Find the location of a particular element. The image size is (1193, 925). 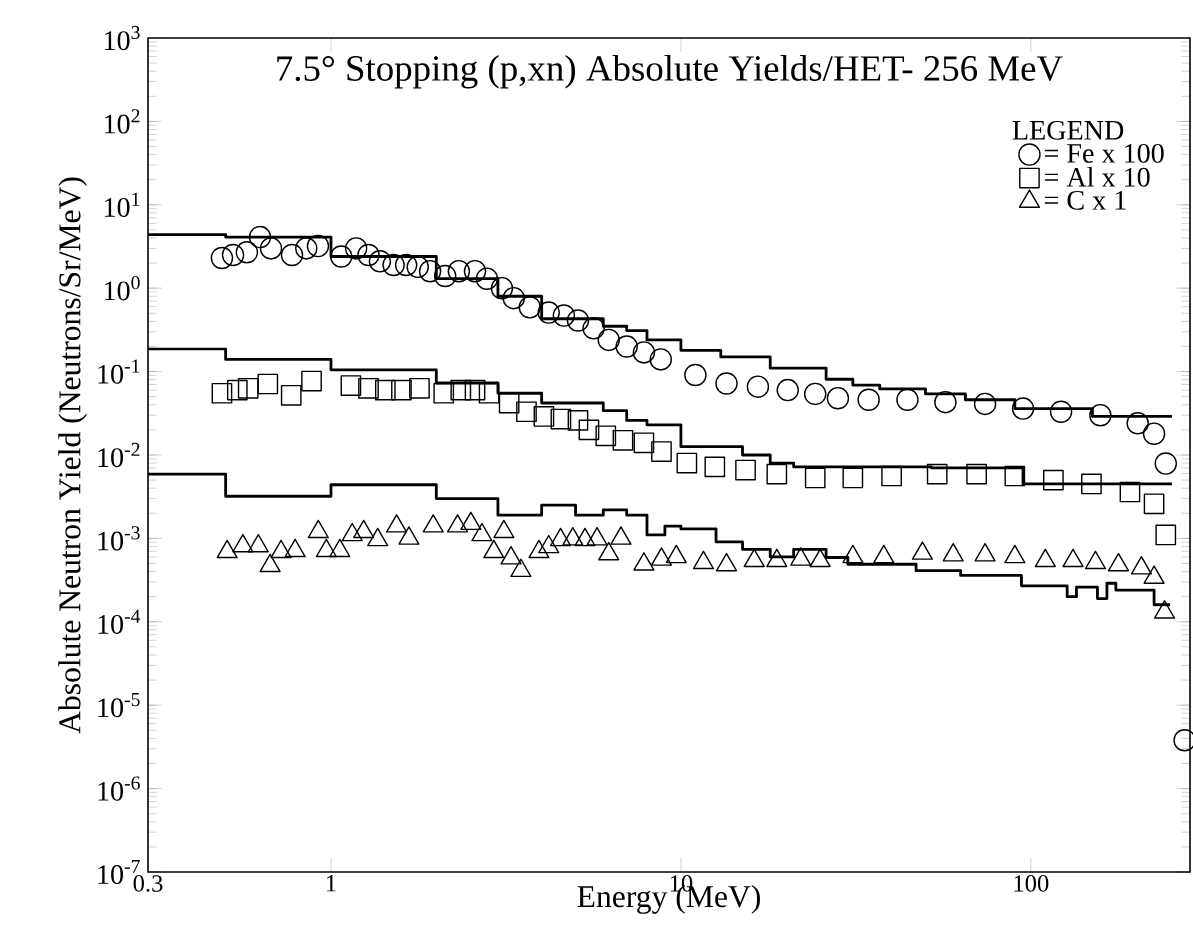

x-tick-label: 100 is located at coordinates (1031, 883).